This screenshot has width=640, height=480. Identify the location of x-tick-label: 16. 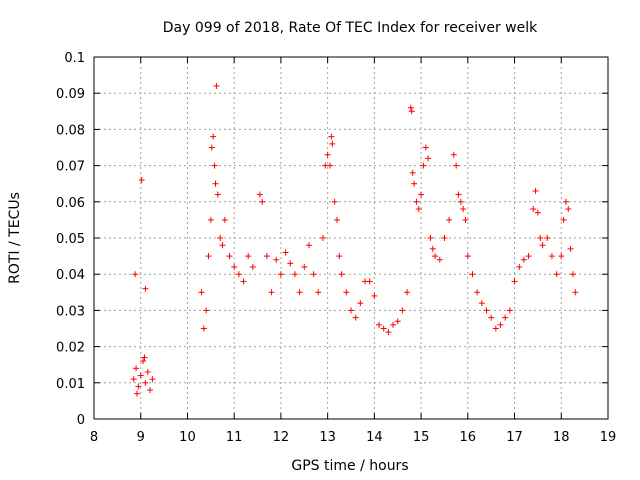
(468, 437).